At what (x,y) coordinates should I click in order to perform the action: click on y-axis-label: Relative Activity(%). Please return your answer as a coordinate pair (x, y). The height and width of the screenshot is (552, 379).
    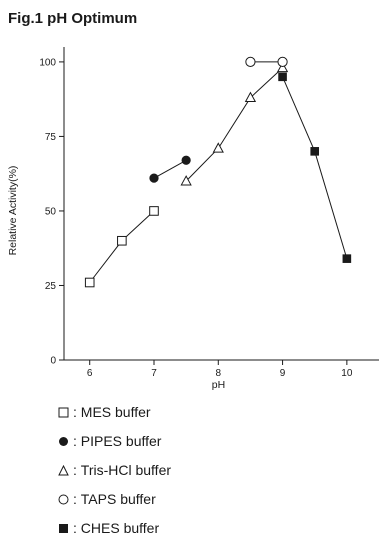
    Looking at the image, I should click on (13, 211).